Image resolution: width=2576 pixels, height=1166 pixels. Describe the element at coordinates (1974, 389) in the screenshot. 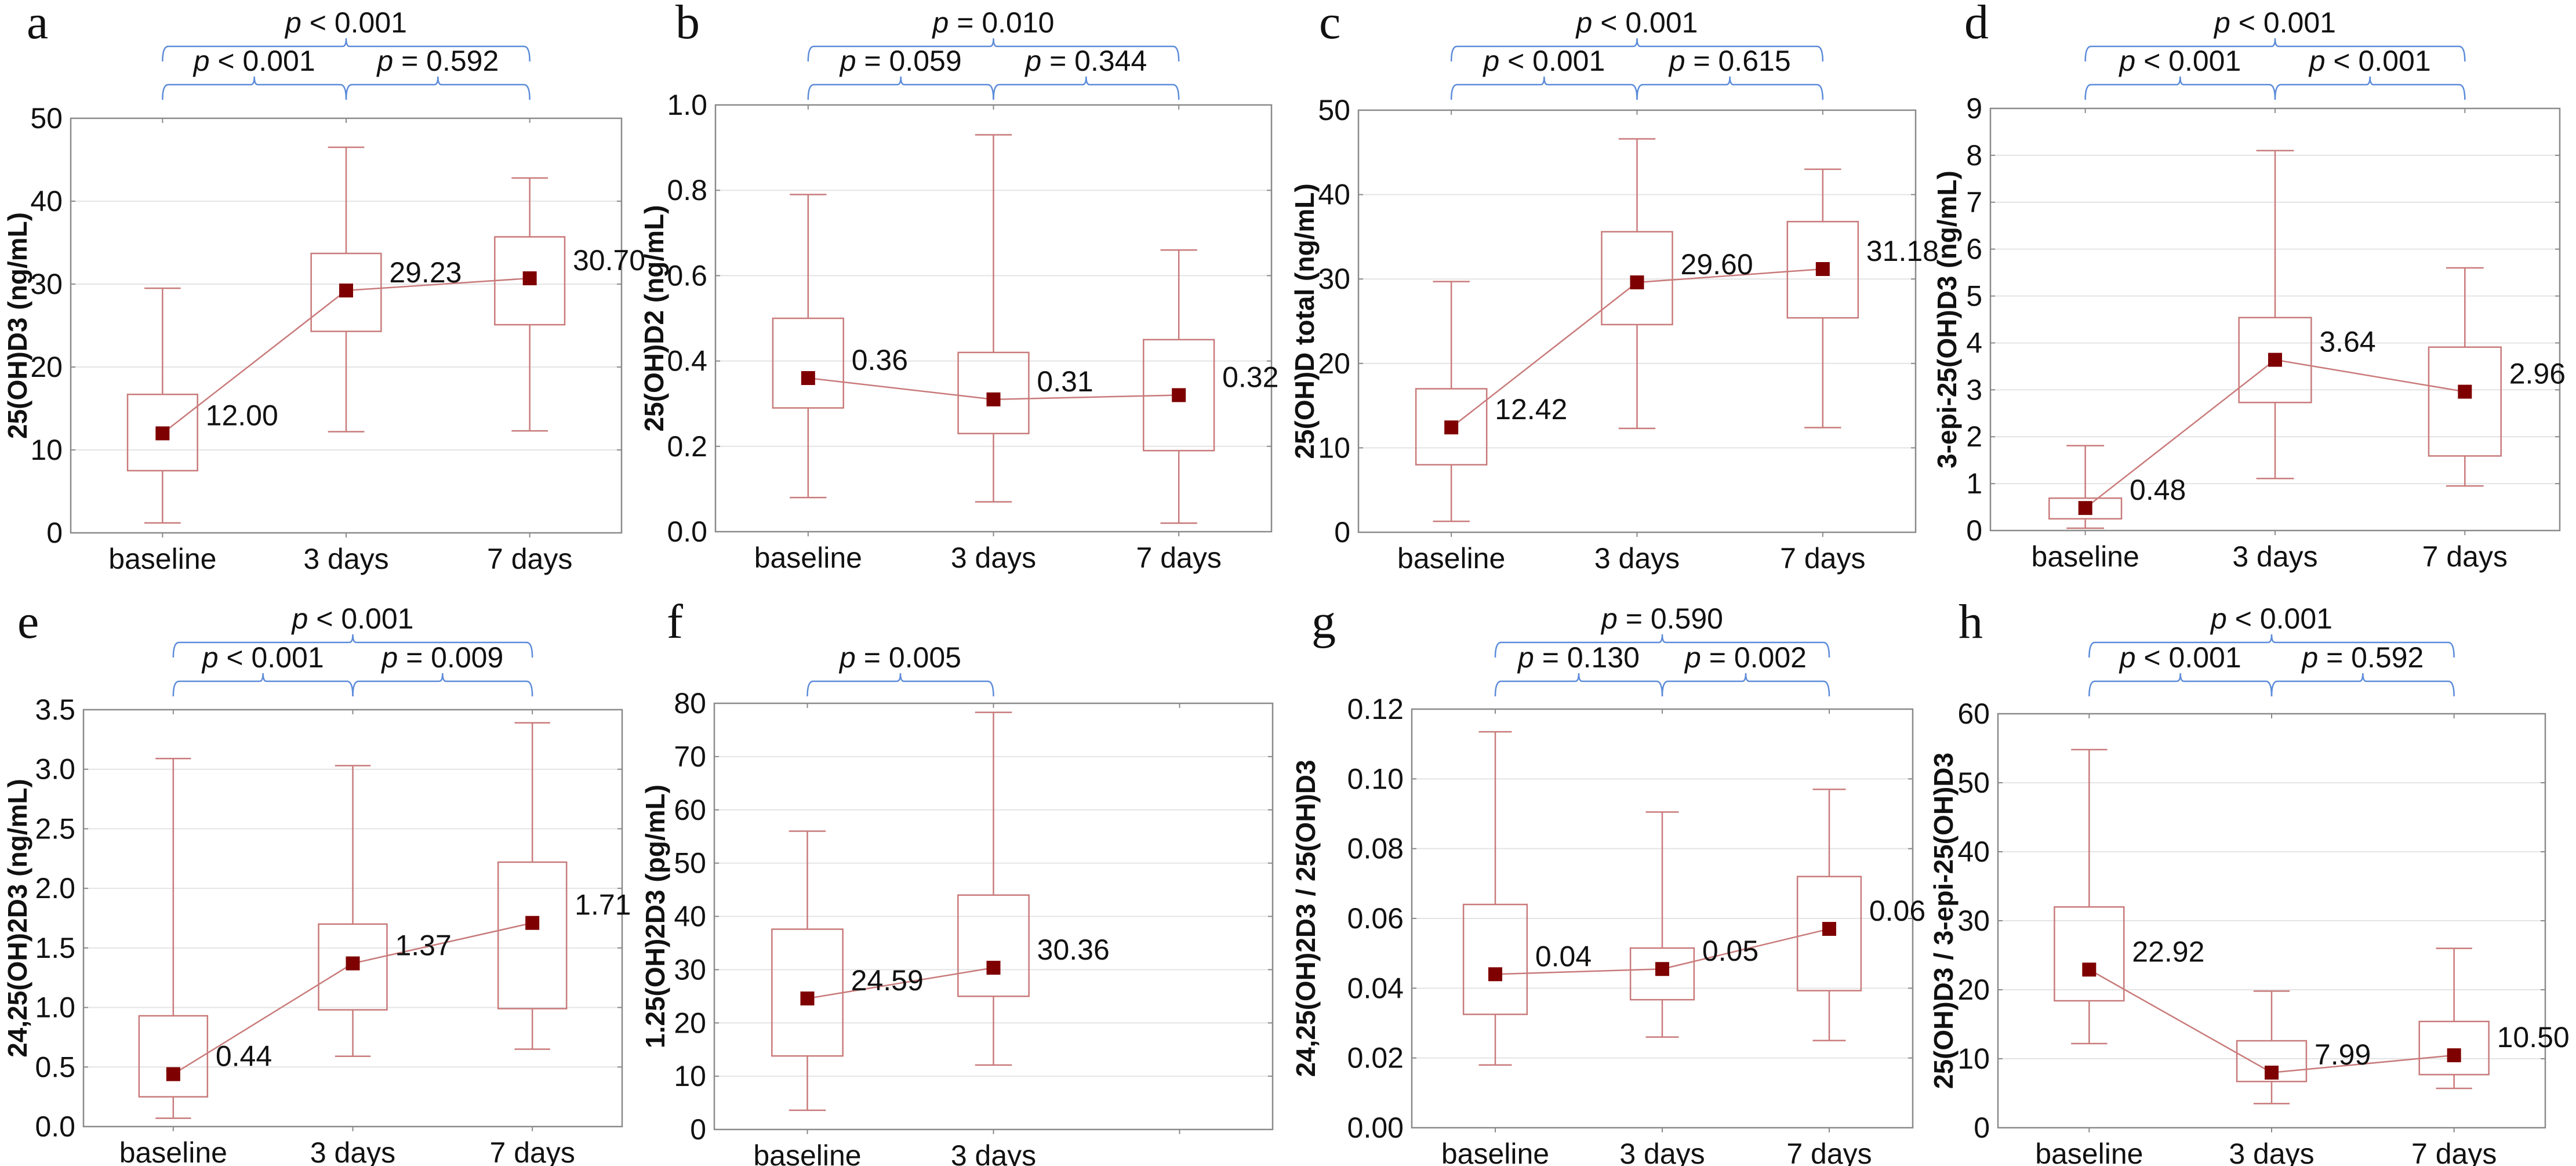

I see `y-tick-label: 3` at that location.